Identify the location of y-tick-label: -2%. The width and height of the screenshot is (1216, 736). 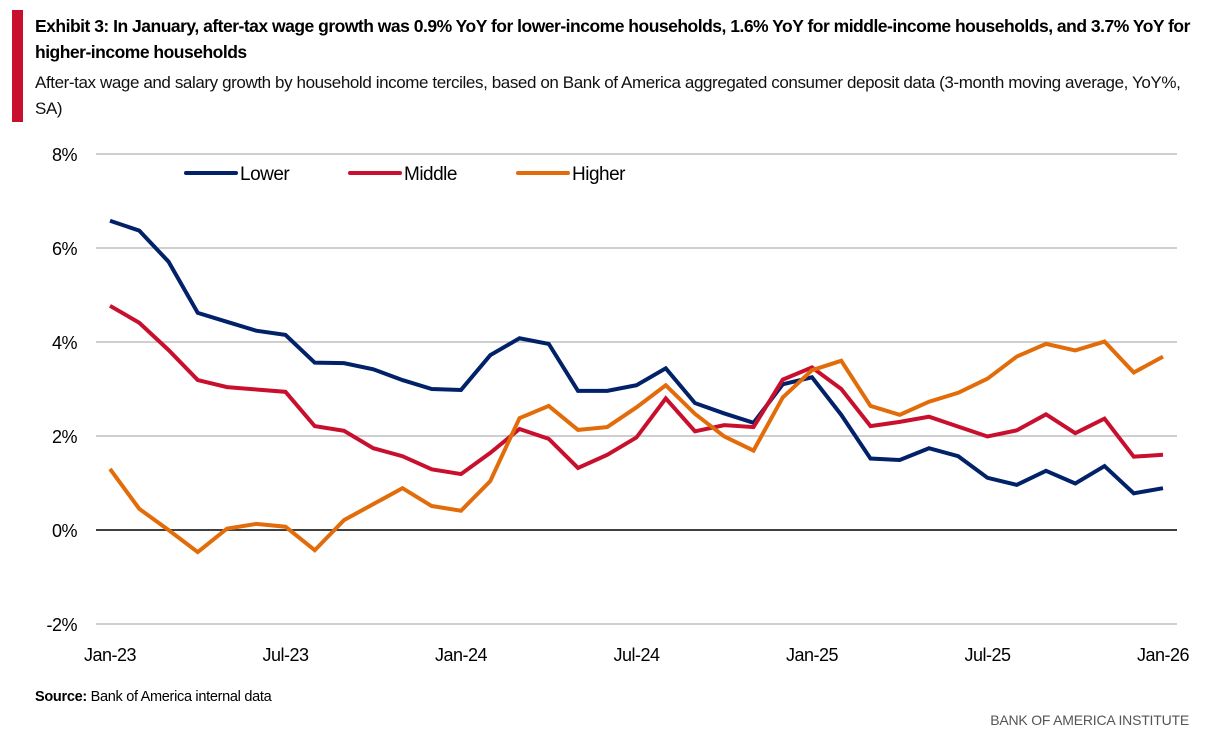
(61, 625).